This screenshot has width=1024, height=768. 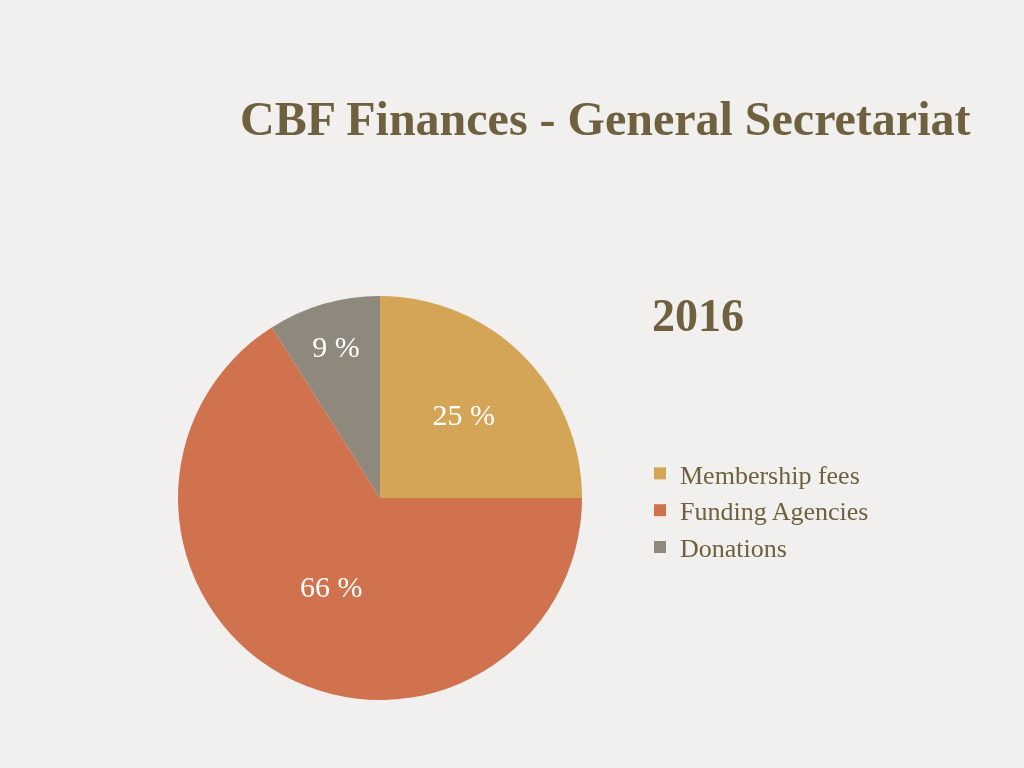 What do you see at coordinates (605, 118) in the screenshot?
I see `chart-title: CBF Finances - General Secretariat` at bounding box center [605, 118].